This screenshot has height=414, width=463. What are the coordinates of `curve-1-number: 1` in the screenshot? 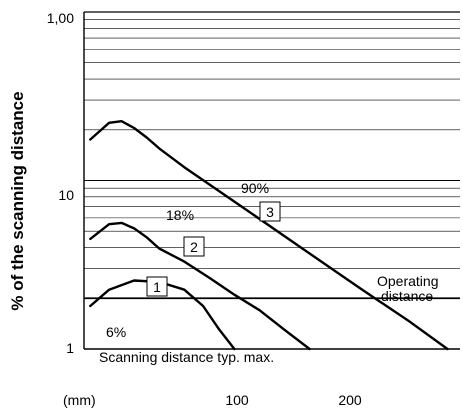 It's located at (157, 287).